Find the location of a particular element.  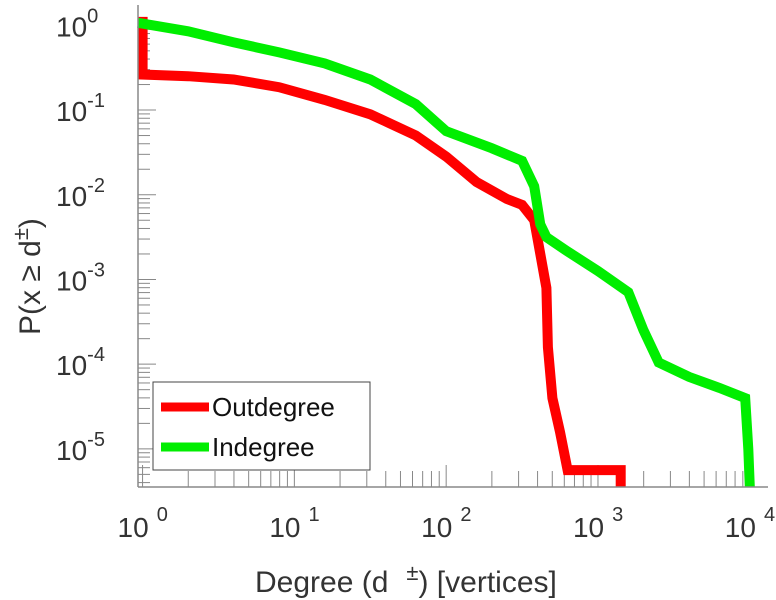

y-tick-label: 10⁻⁴ is located at coordinates (80, 362).